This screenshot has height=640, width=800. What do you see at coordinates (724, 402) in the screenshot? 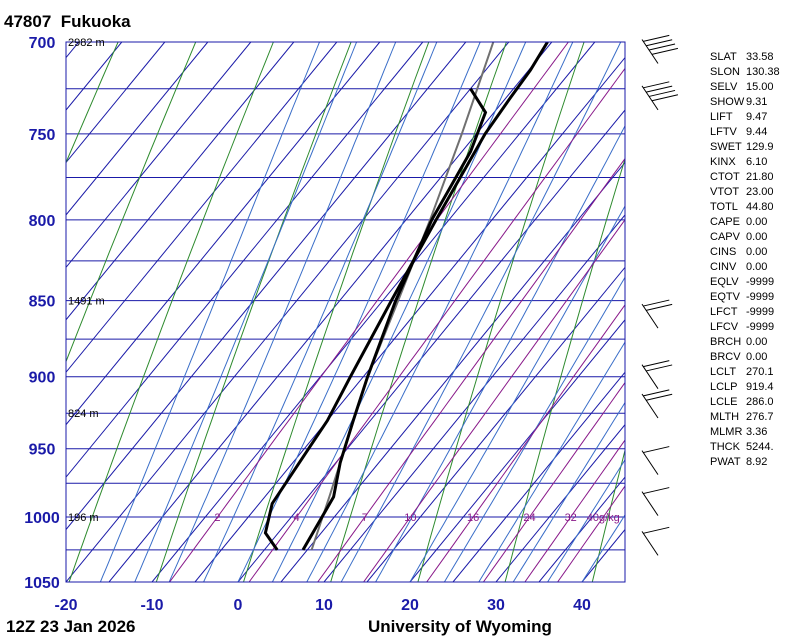
I see `index-name: LCLE` at bounding box center [724, 402].